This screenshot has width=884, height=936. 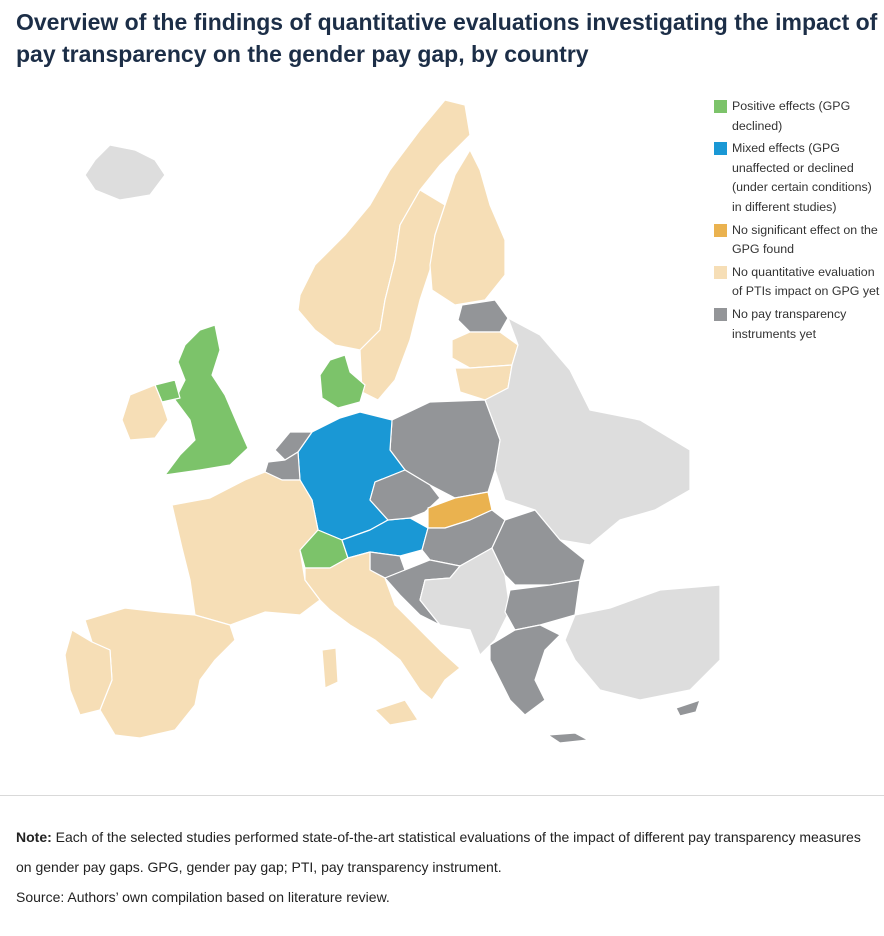 What do you see at coordinates (568, 738) in the screenshot?
I see `country-crete` at bounding box center [568, 738].